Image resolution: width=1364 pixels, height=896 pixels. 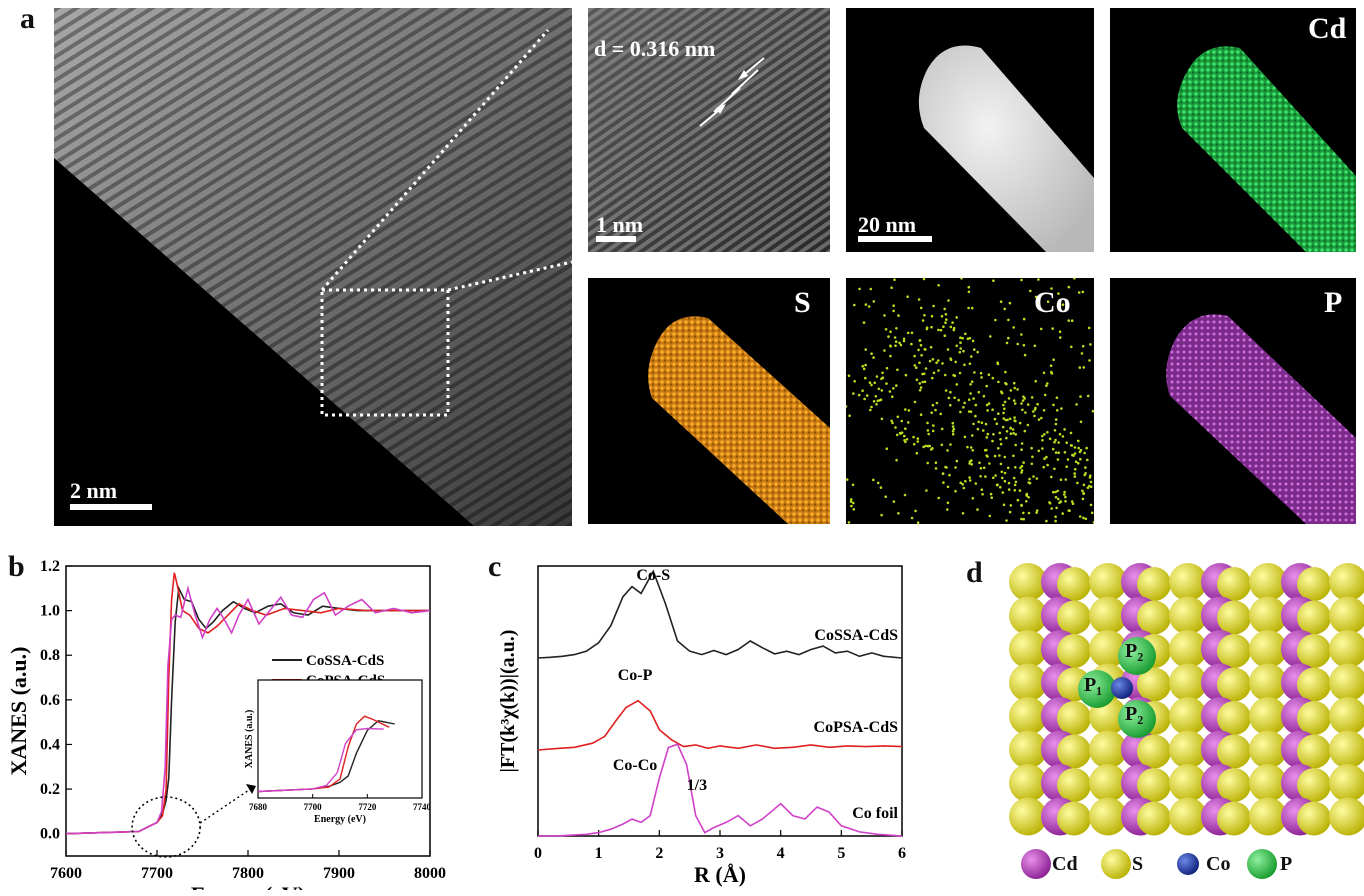 I want to click on hrtem-scale-label: 1 nm, so click(x=620, y=224).